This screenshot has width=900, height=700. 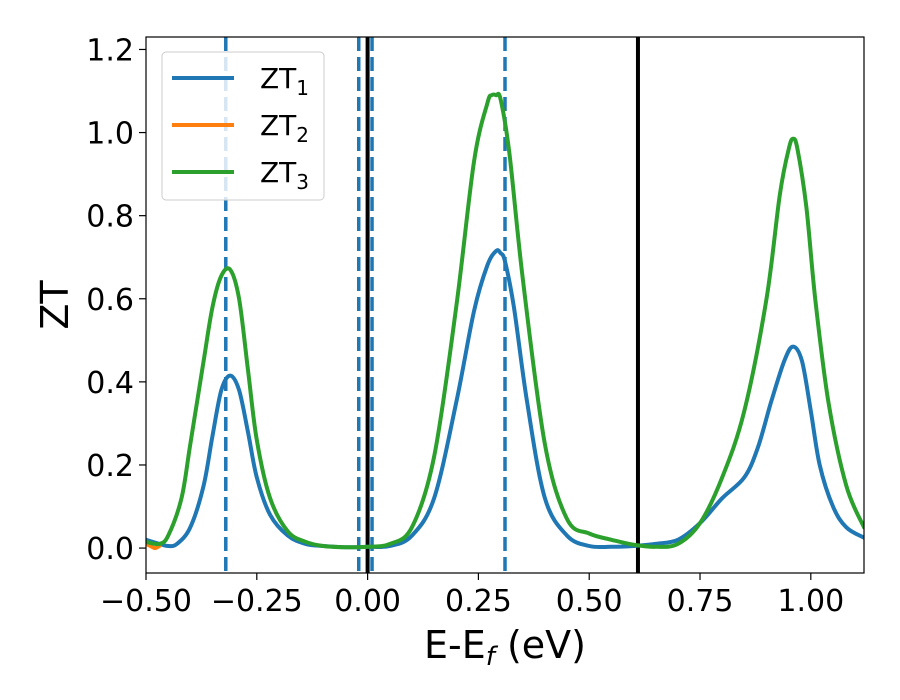 I want to click on y-axis-label: ZT, so click(x=55, y=305).